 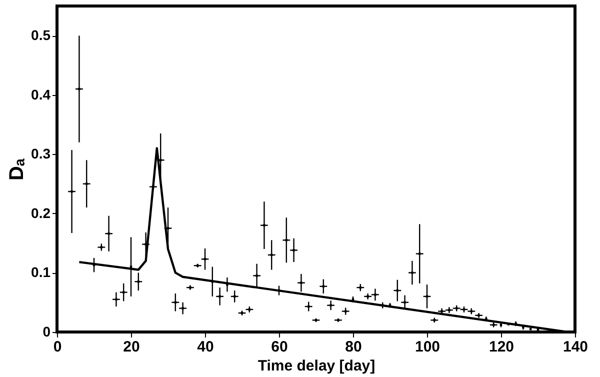 What do you see at coordinates (41, 154) in the screenshot?
I see `y-tick-label: 0.3` at bounding box center [41, 154].